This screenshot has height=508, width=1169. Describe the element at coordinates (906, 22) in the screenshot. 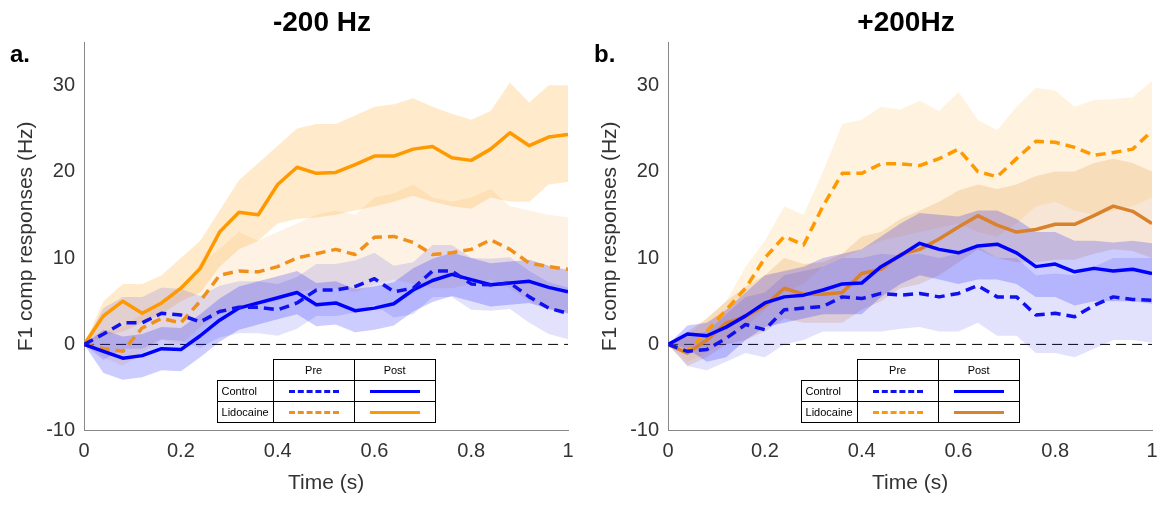

I see `chart-title: +200Hz` at that location.